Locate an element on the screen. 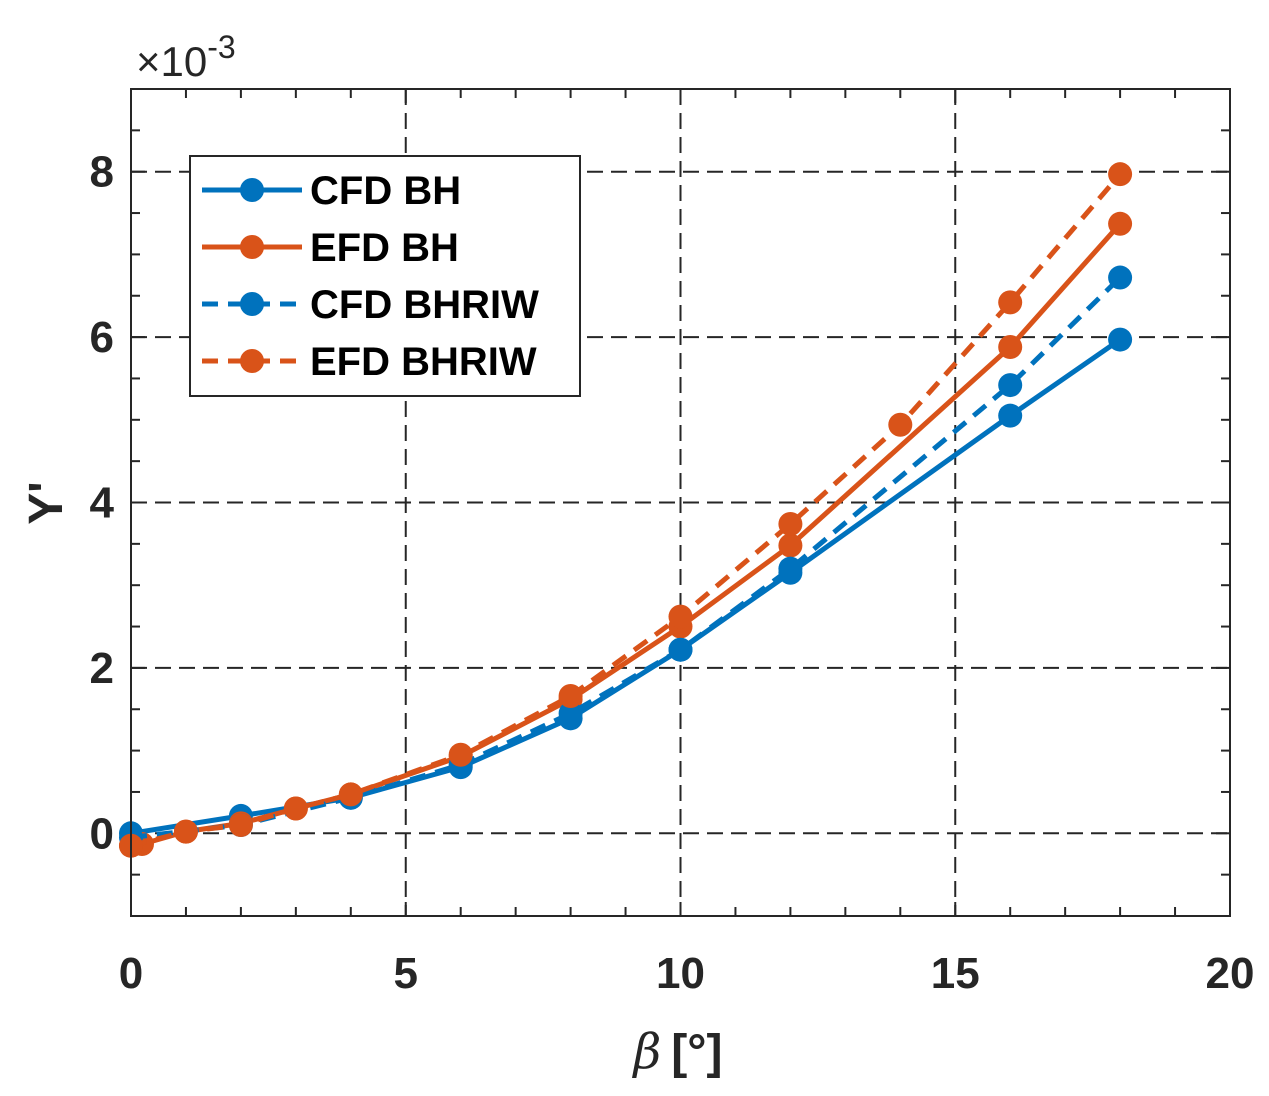  x-tick-label: 10 is located at coordinates (680, 973).